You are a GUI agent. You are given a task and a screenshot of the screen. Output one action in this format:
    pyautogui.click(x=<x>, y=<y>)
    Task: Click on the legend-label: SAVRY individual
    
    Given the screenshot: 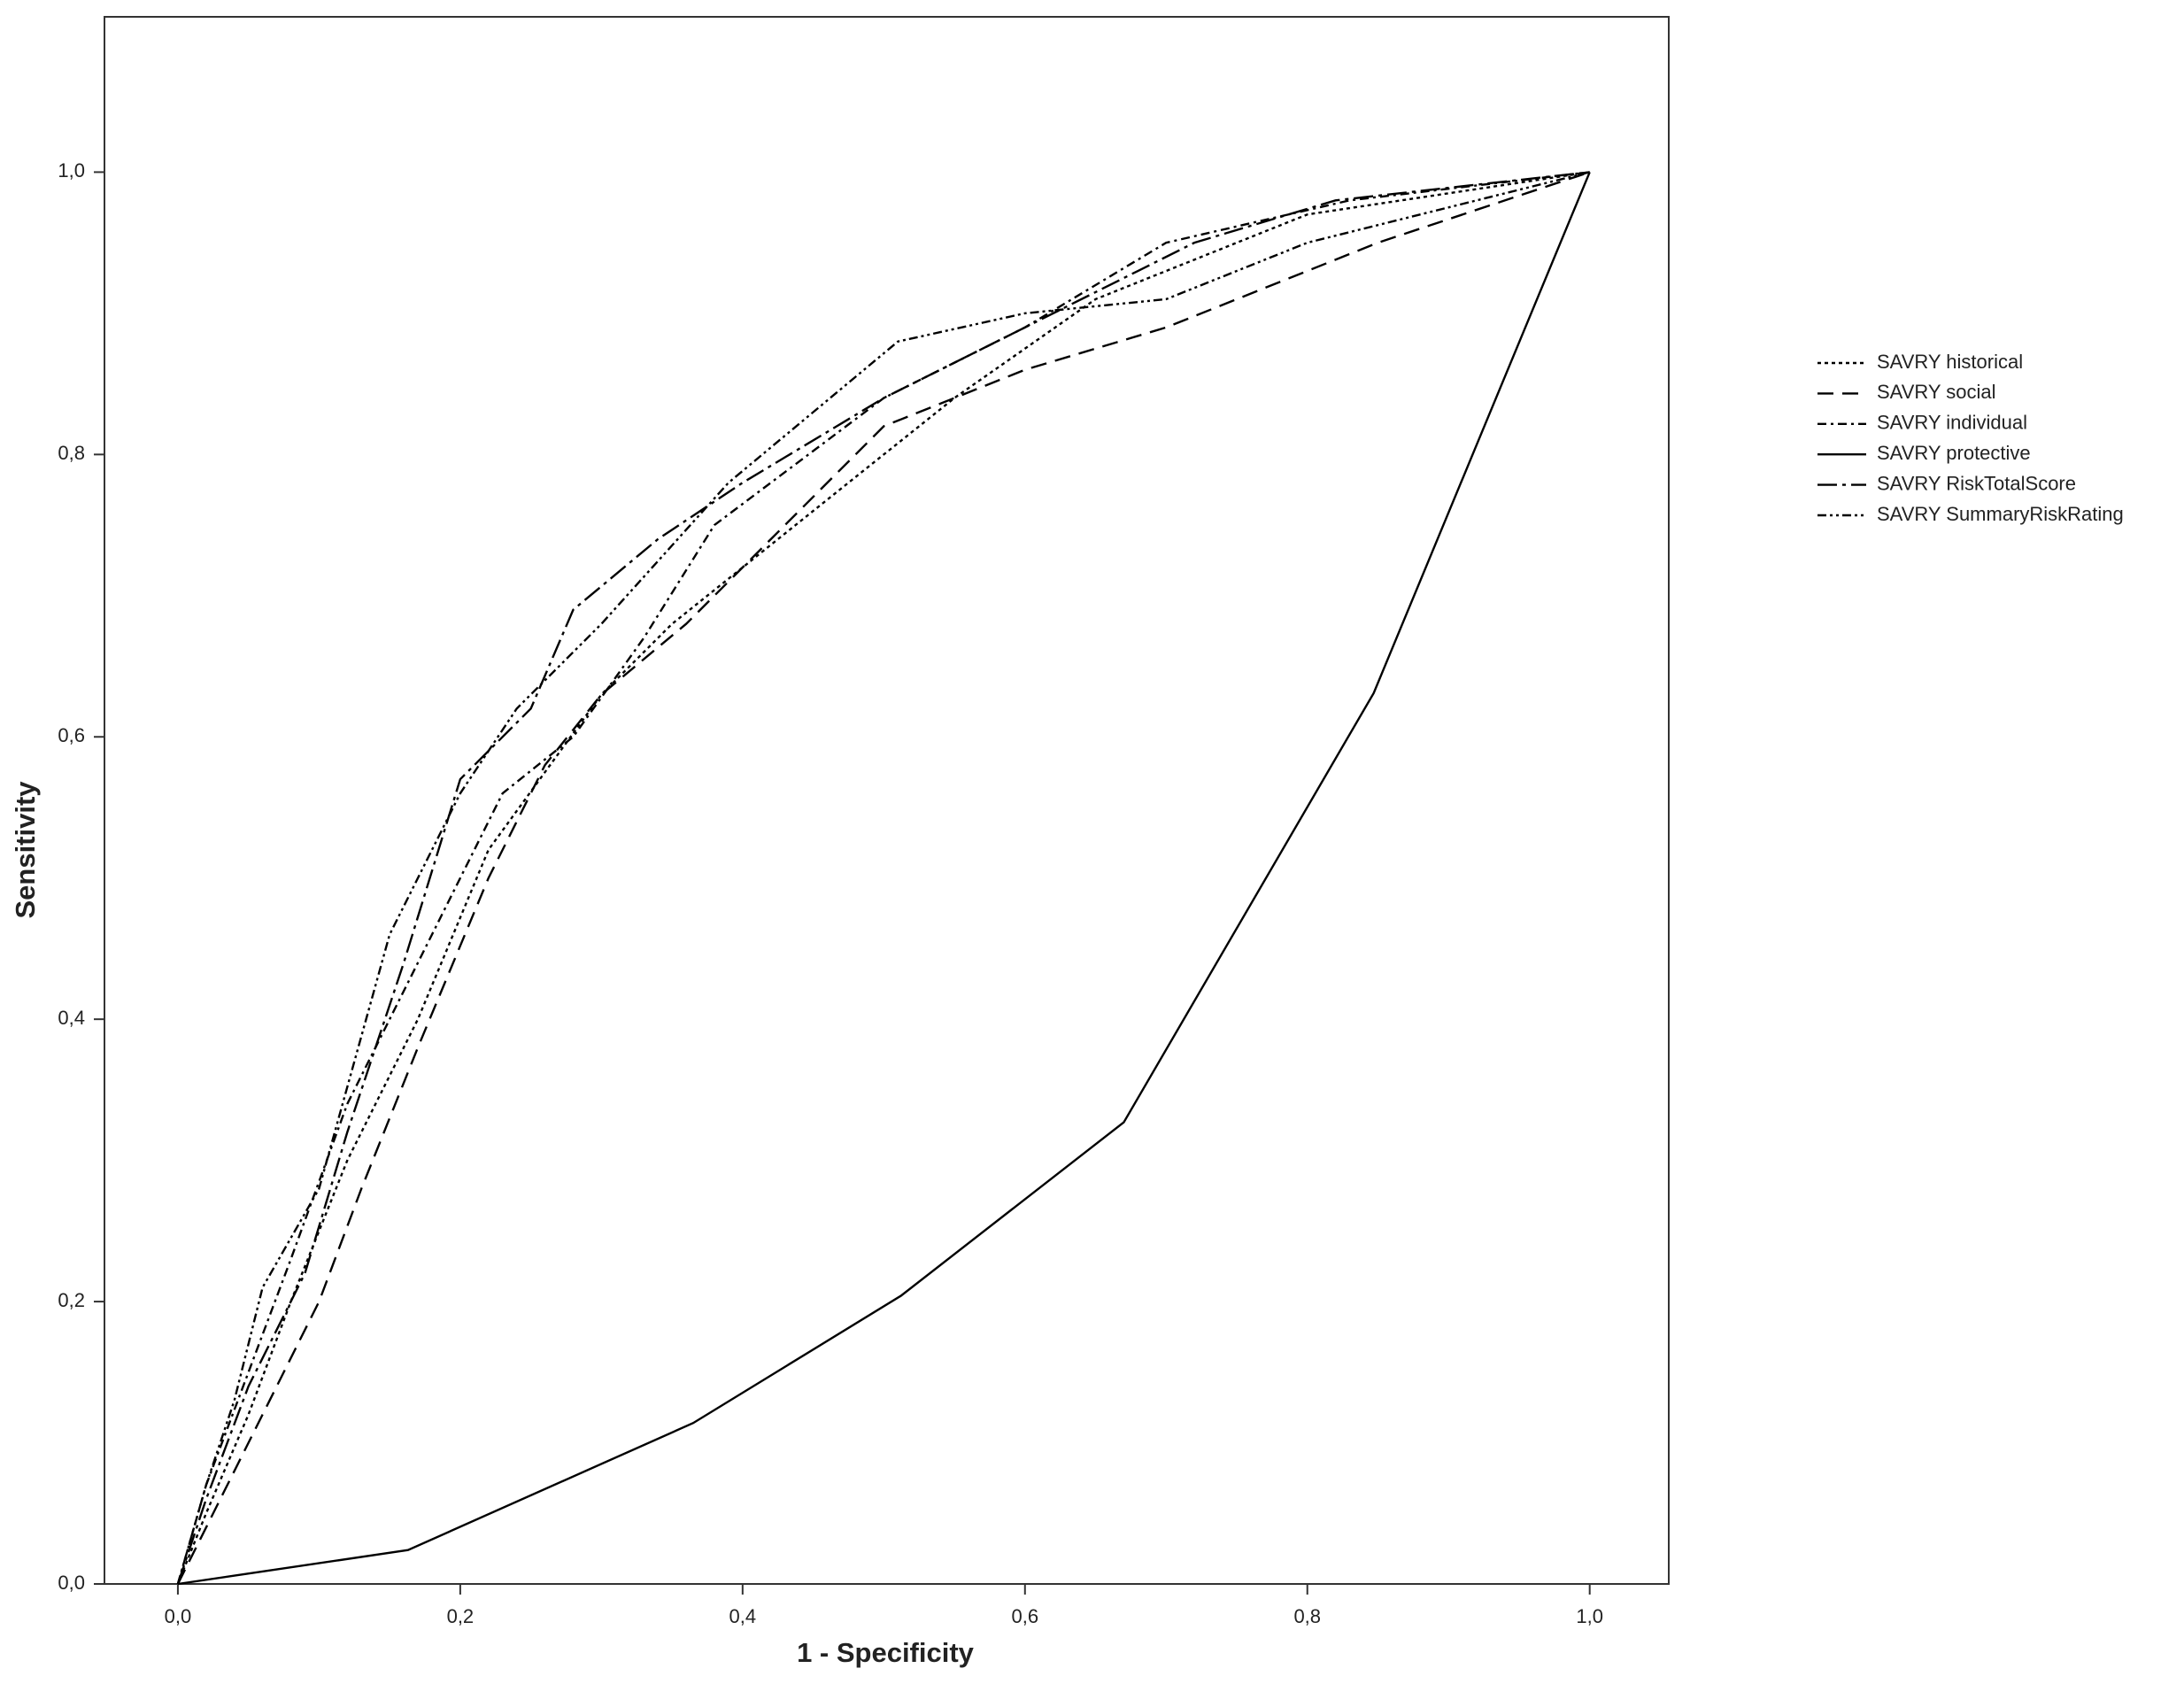 What is the action you would take?
    pyautogui.click(x=1952, y=423)
    